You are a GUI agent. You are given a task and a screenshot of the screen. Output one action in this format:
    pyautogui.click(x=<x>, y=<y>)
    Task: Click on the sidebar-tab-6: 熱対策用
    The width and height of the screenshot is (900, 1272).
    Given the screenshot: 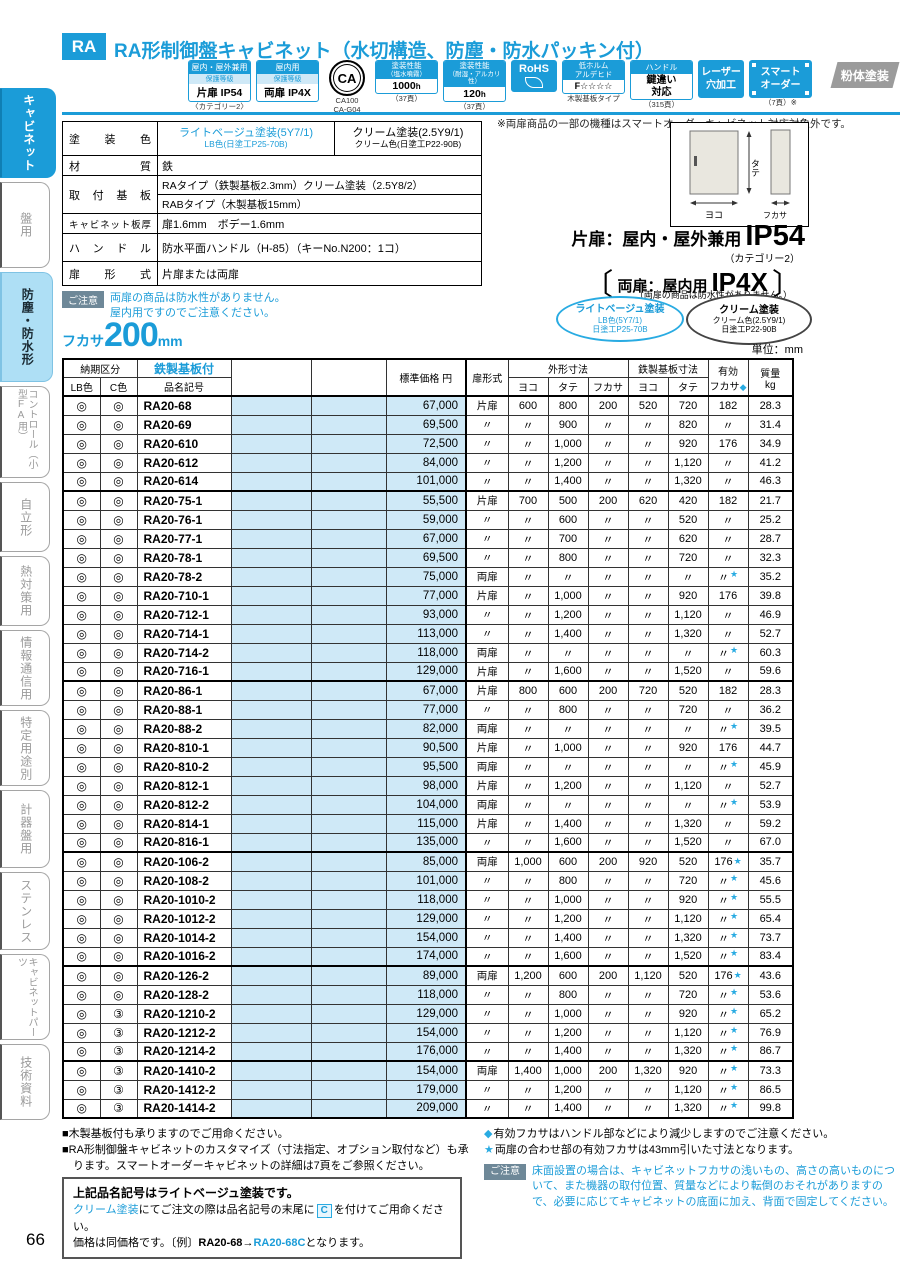 What is the action you would take?
    pyautogui.click(x=25, y=591)
    